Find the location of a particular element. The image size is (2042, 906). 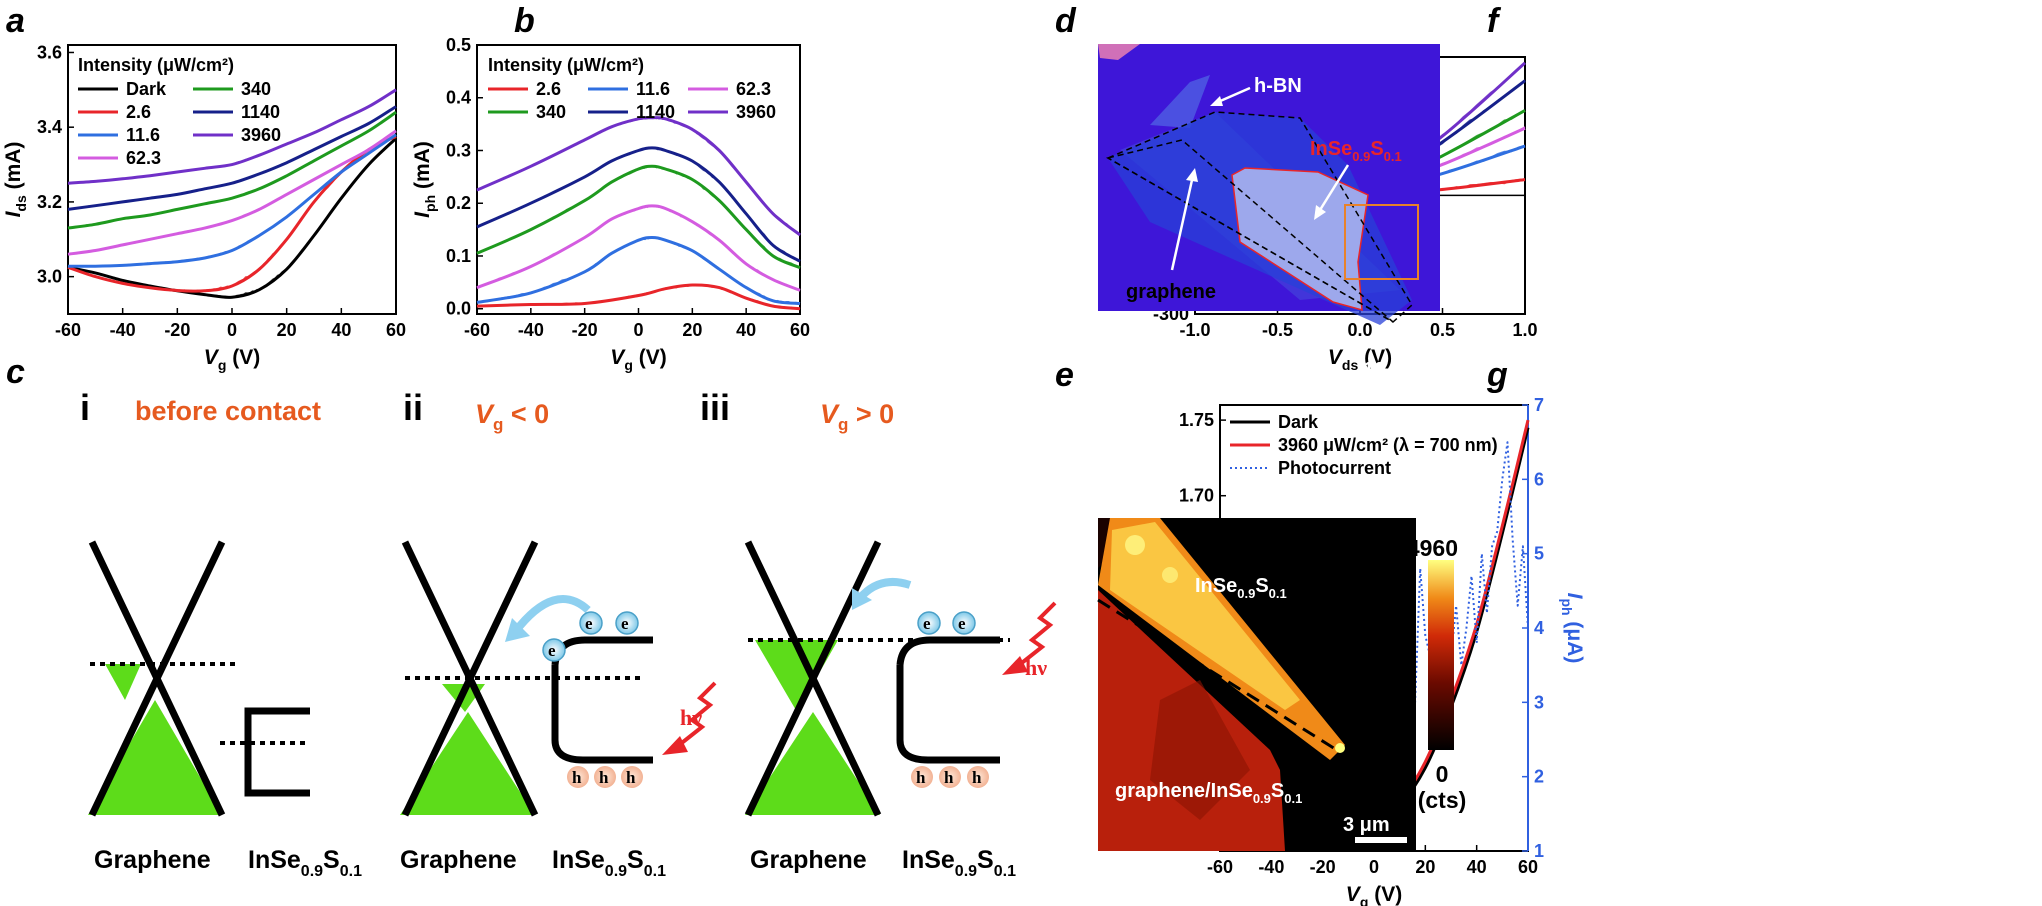

e-colorbar-unit: (cts) is located at coordinates (1442, 800).